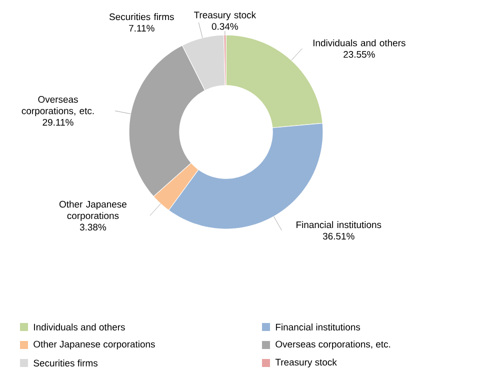  What do you see at coordinates (225, 15) in the screenshot?
I see `slice-label: Treasury stock` at bounding box center [225, 15].